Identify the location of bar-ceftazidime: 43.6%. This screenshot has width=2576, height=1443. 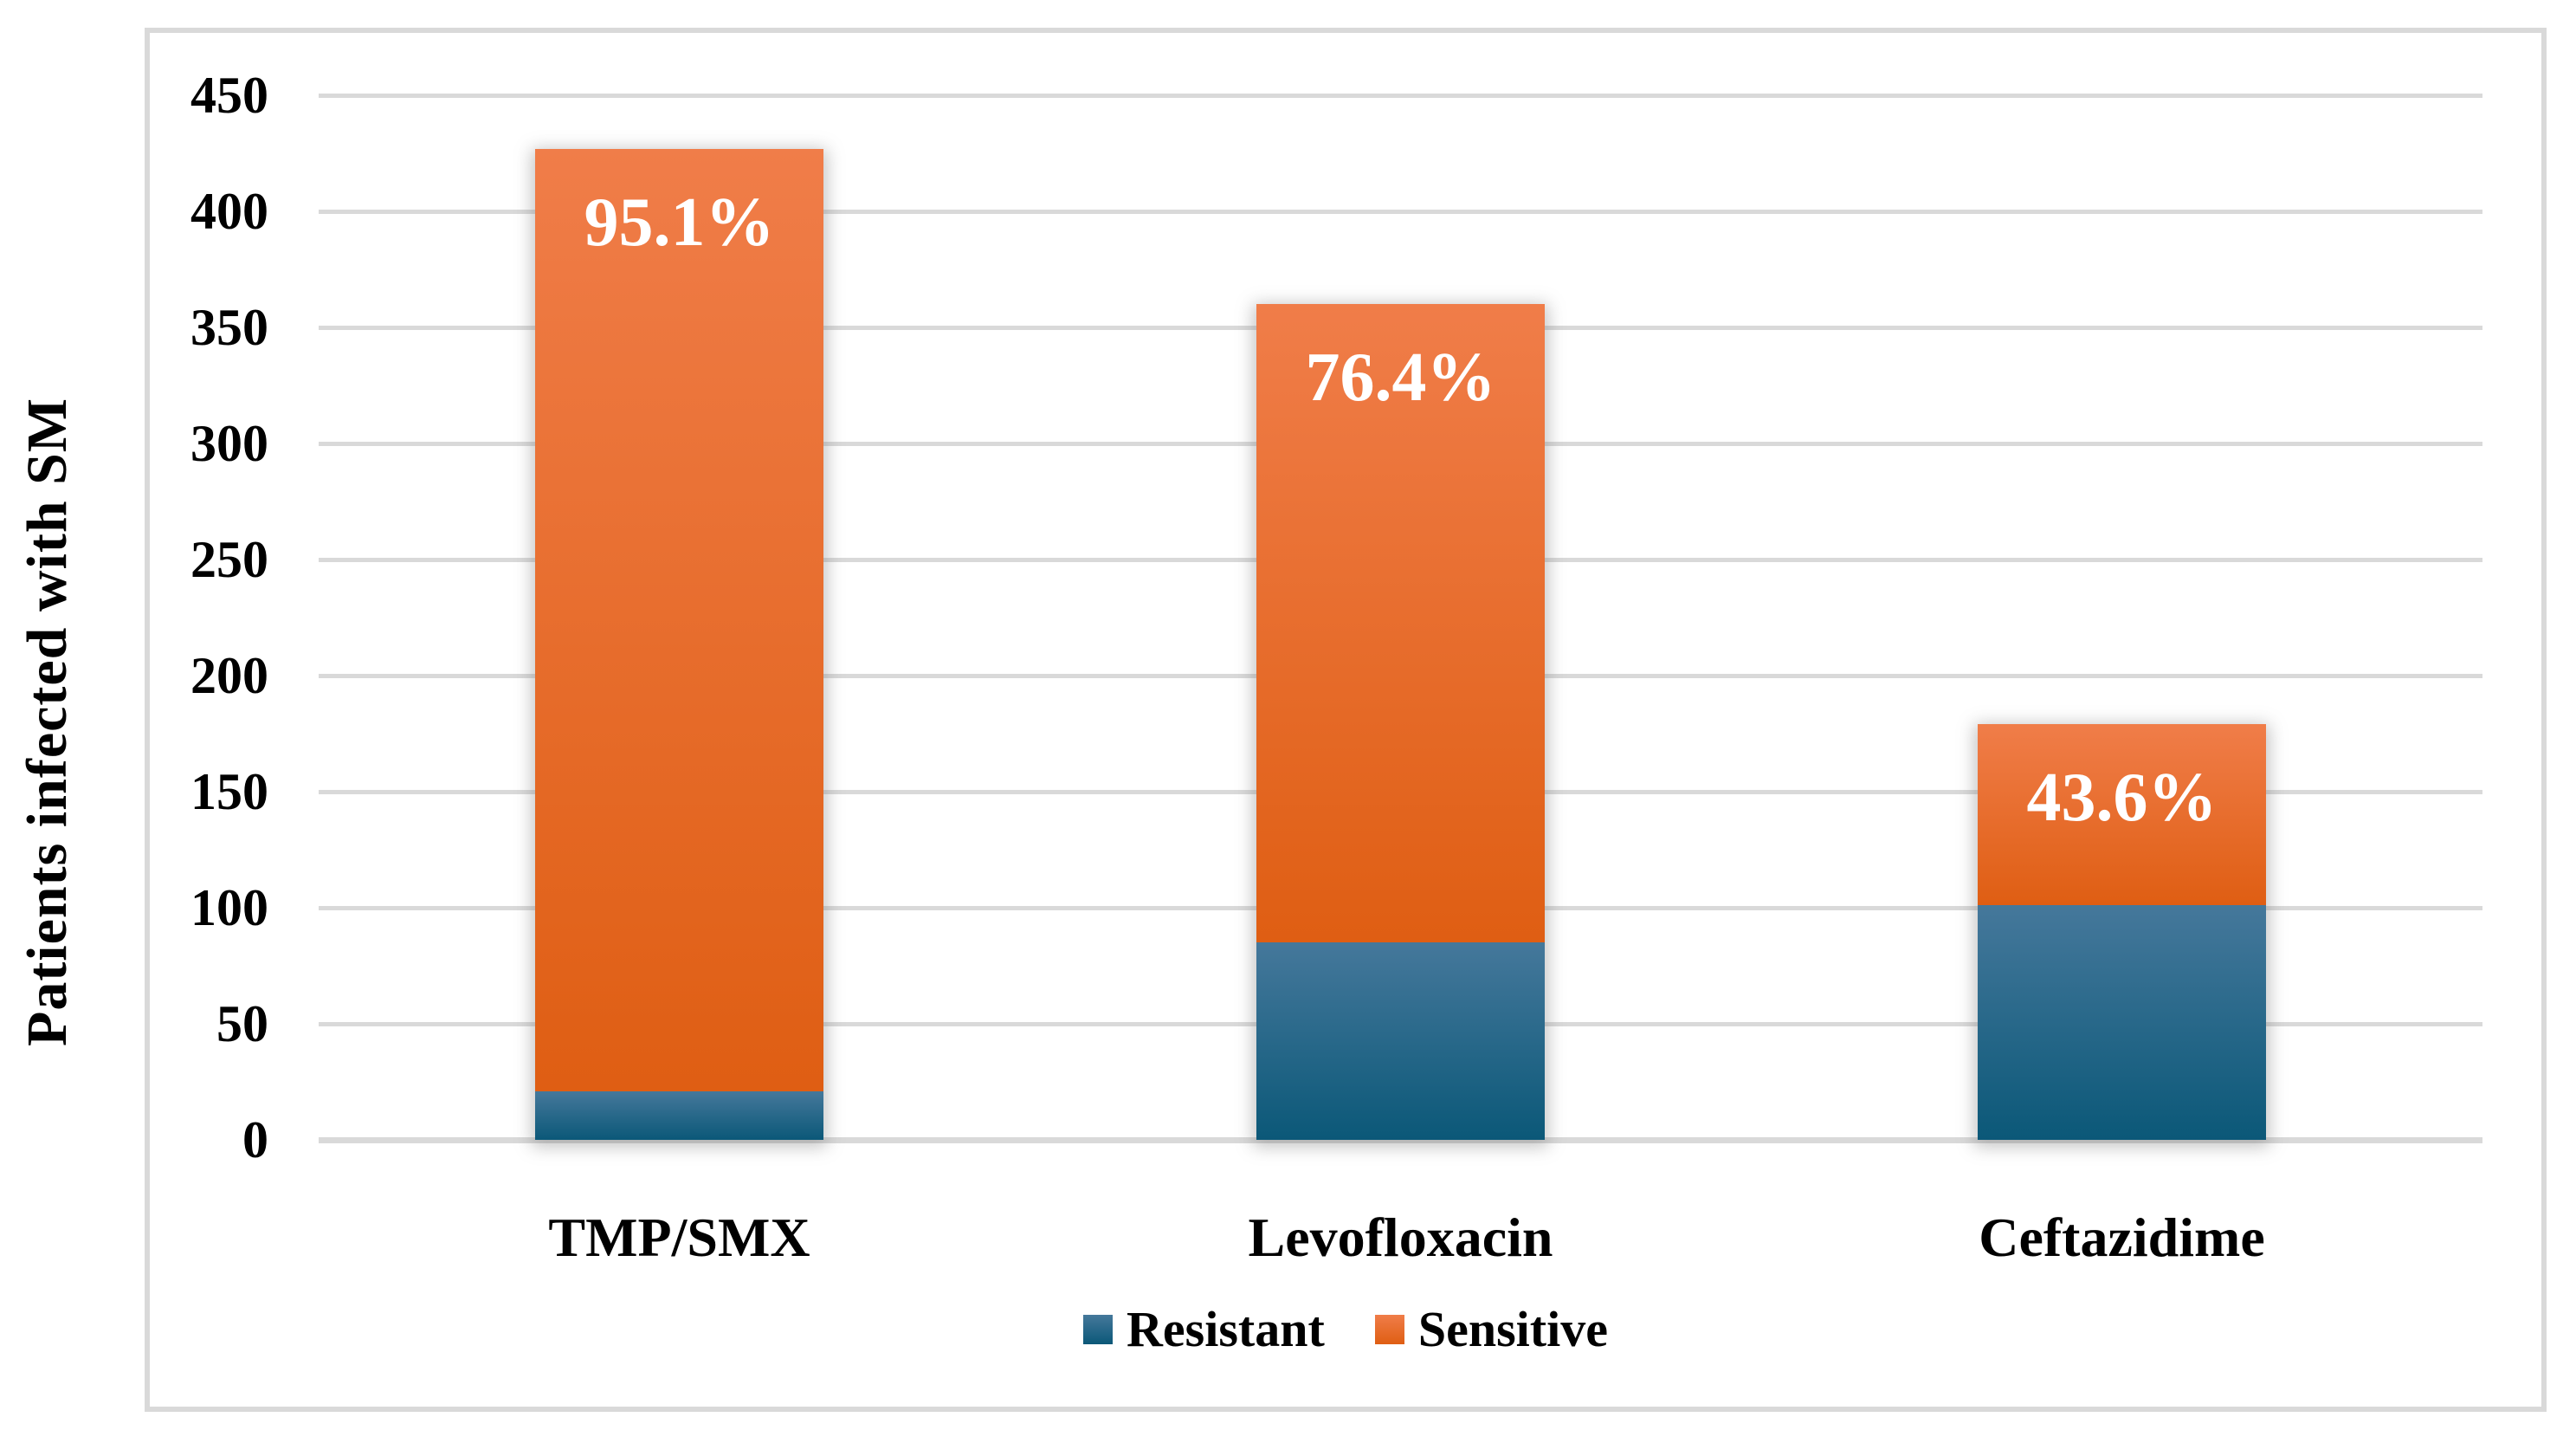
(2122, 932).